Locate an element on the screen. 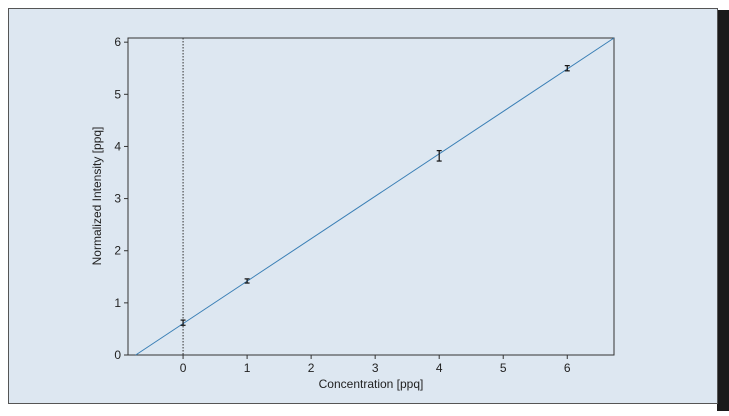 The image size is (729, 416). x-tick-label: 5 is located at coordinates (503, 368).